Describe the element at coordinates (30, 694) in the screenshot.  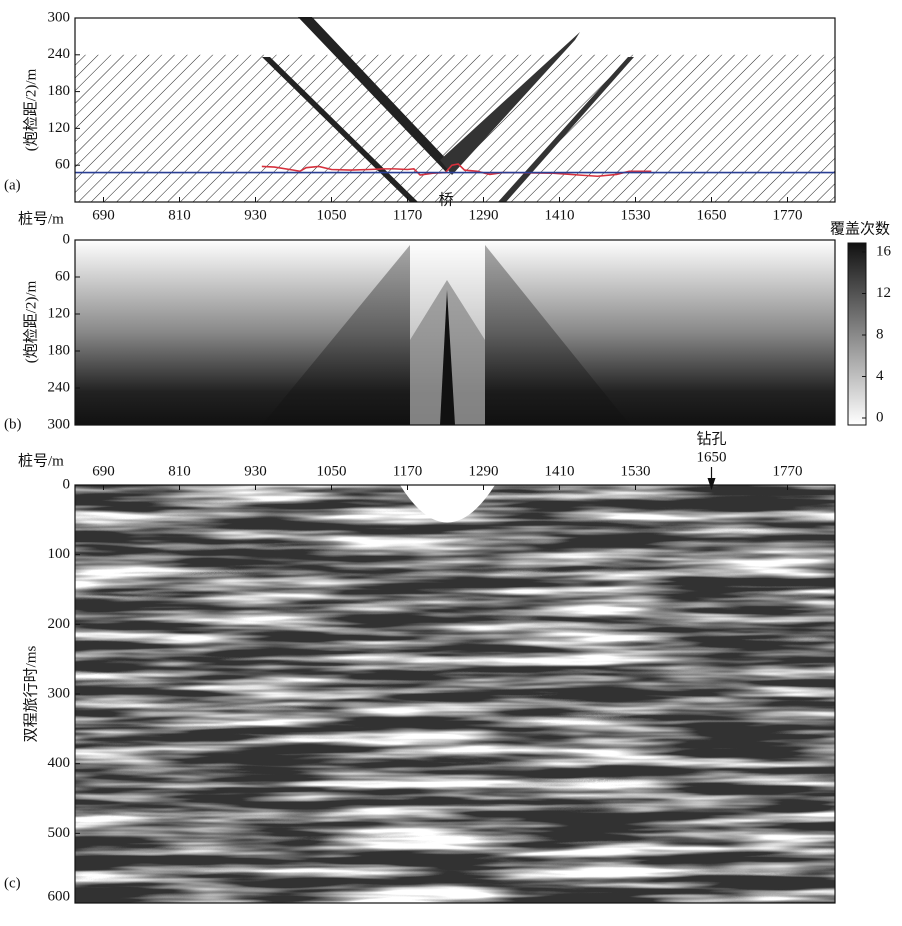
I see `y-axis-label: 双程旅行时/ms` at that location.